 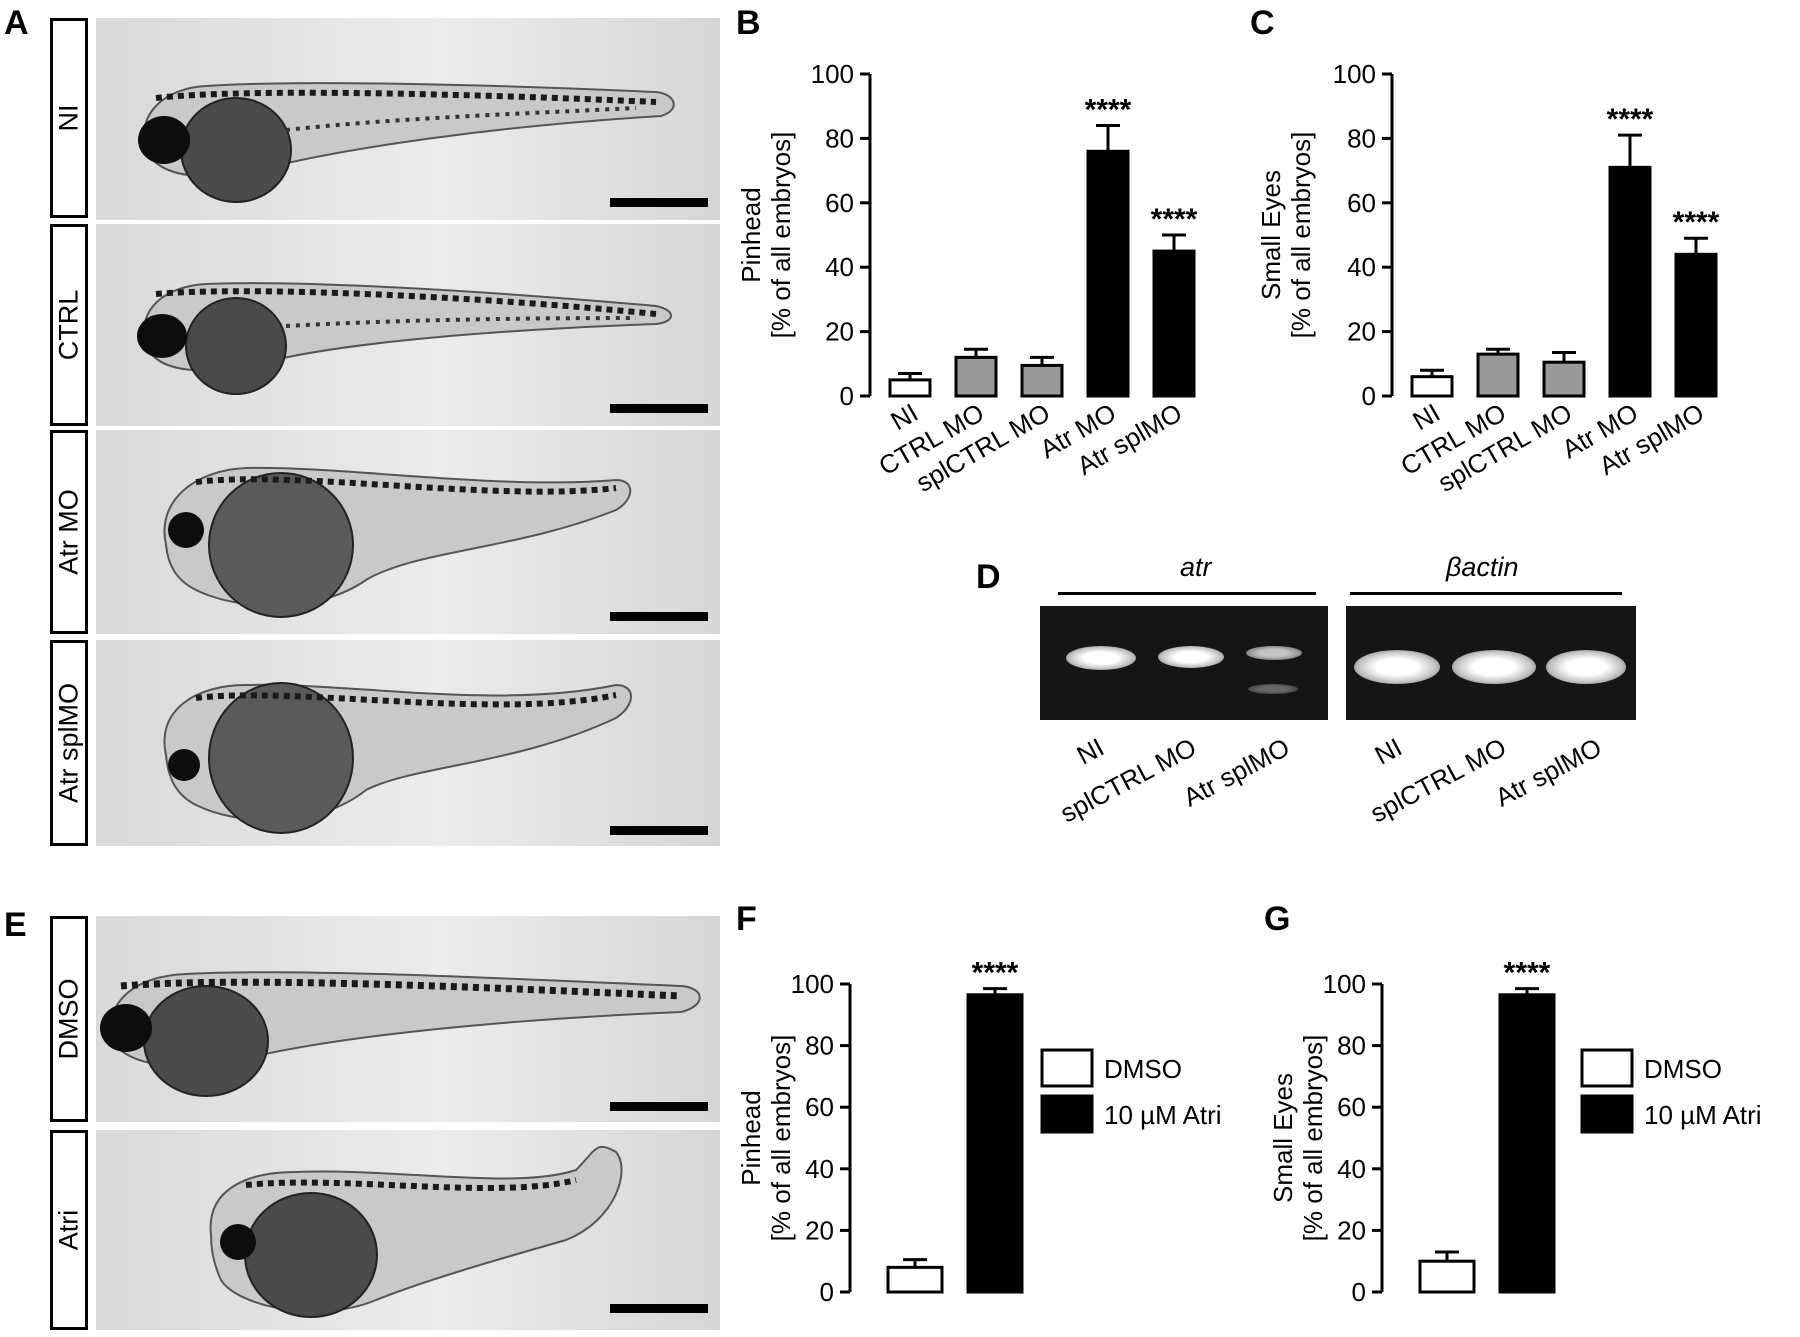 I want to click on embryo-photo-dmso, so click(x=408, y=1019).